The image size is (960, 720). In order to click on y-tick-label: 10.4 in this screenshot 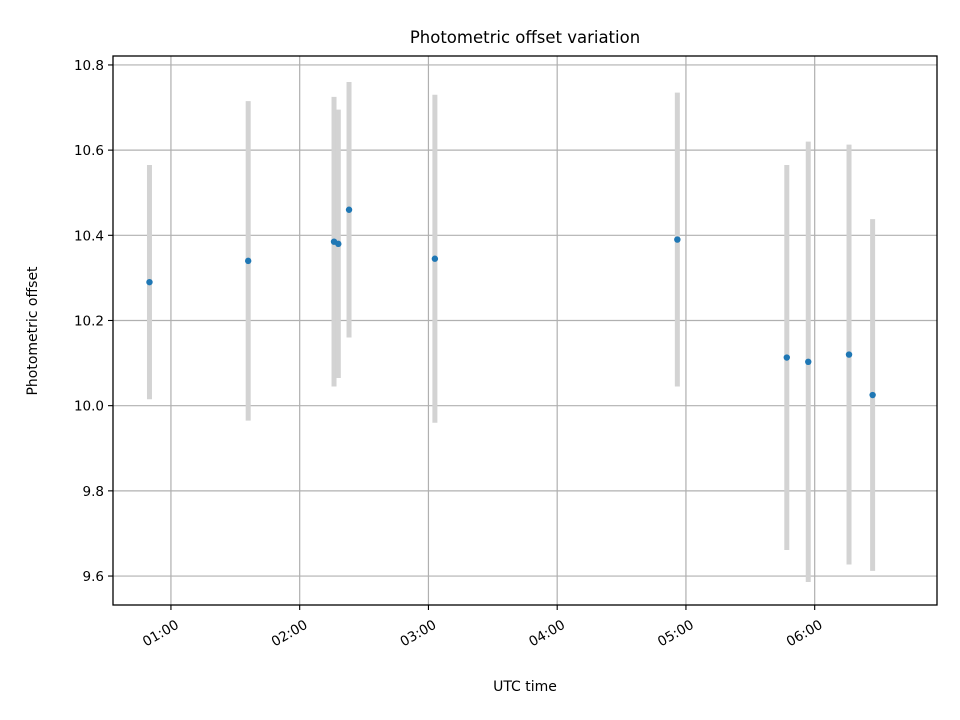, I will do `click(89, 236)`.